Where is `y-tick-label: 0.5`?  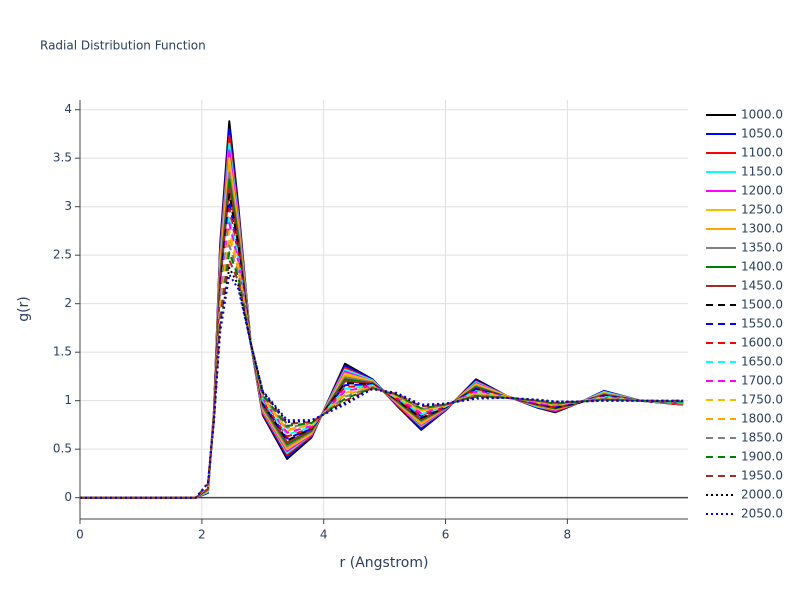
y-tick-label: 0.5 is located at coordinates (62, 449).